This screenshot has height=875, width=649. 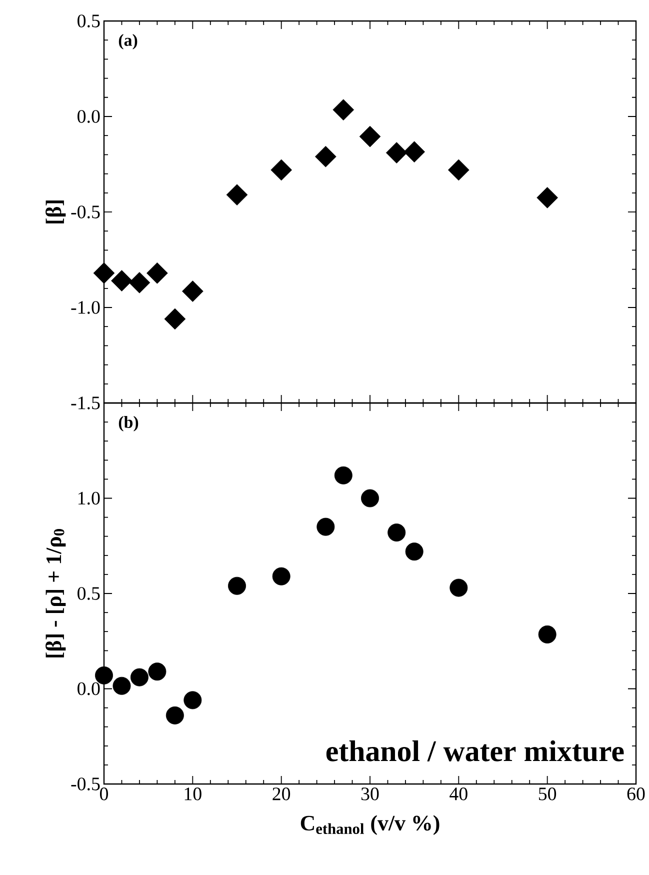 I want to click on annotation: (b), so click(x=128, y=424).